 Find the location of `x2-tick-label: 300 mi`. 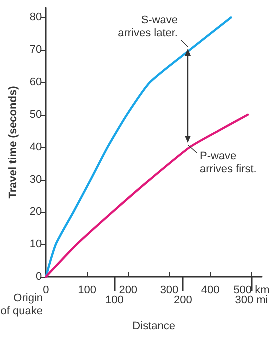

x2-tick-label: 300 mi is located at coordinates (251, 300).